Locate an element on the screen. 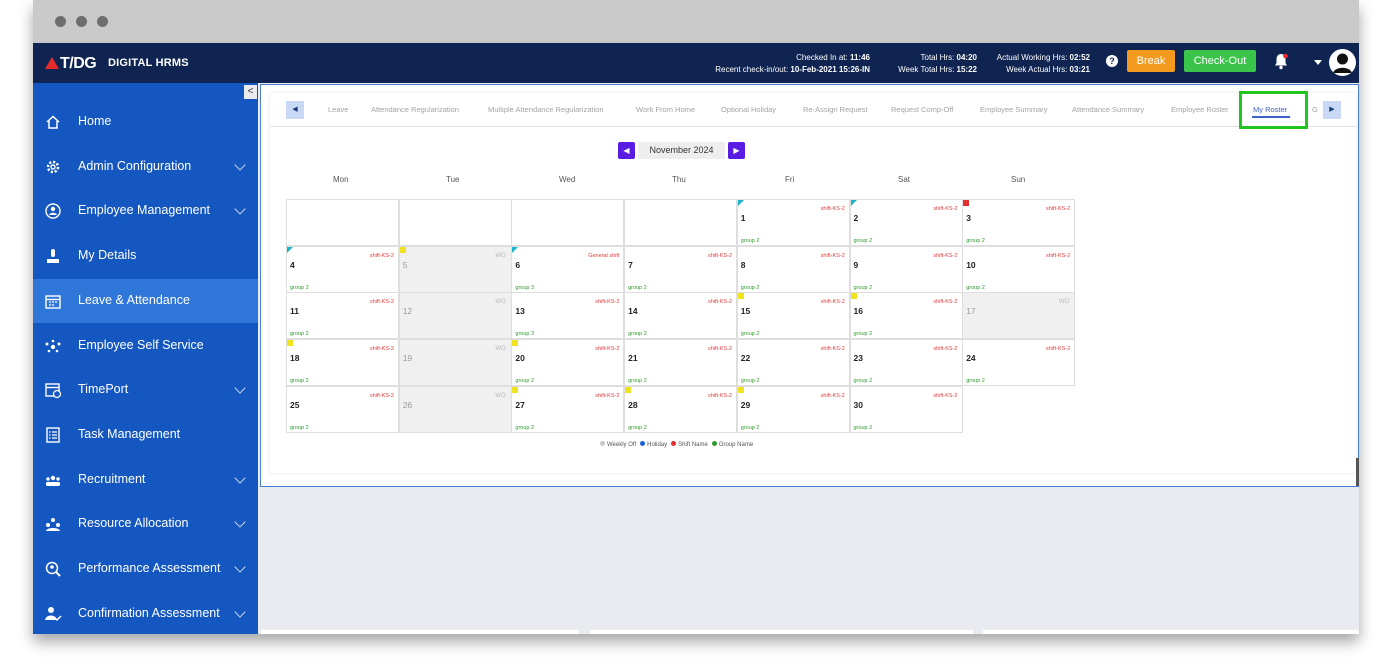 This screenshot has width=1395, height=667. sidebar-item-timeport: TimePort is located at coordinates (145, 390).